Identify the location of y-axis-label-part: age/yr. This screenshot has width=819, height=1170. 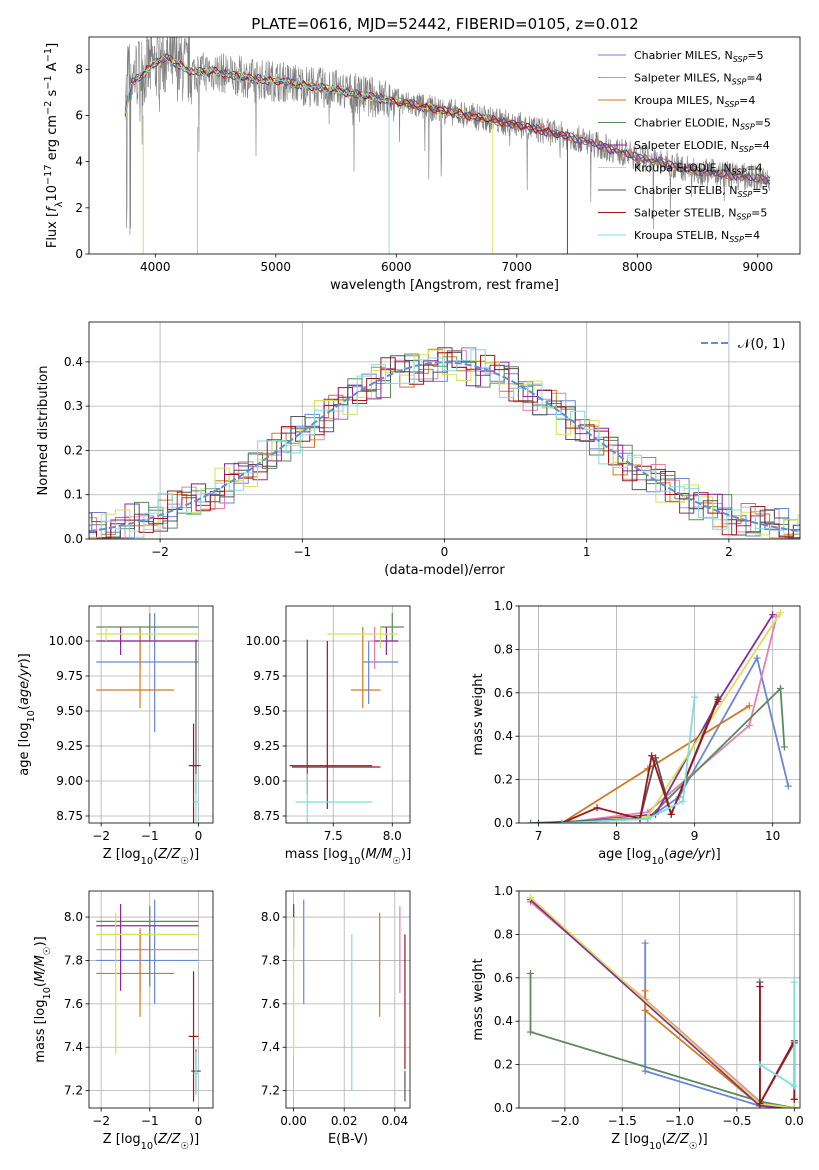
(24, 683).